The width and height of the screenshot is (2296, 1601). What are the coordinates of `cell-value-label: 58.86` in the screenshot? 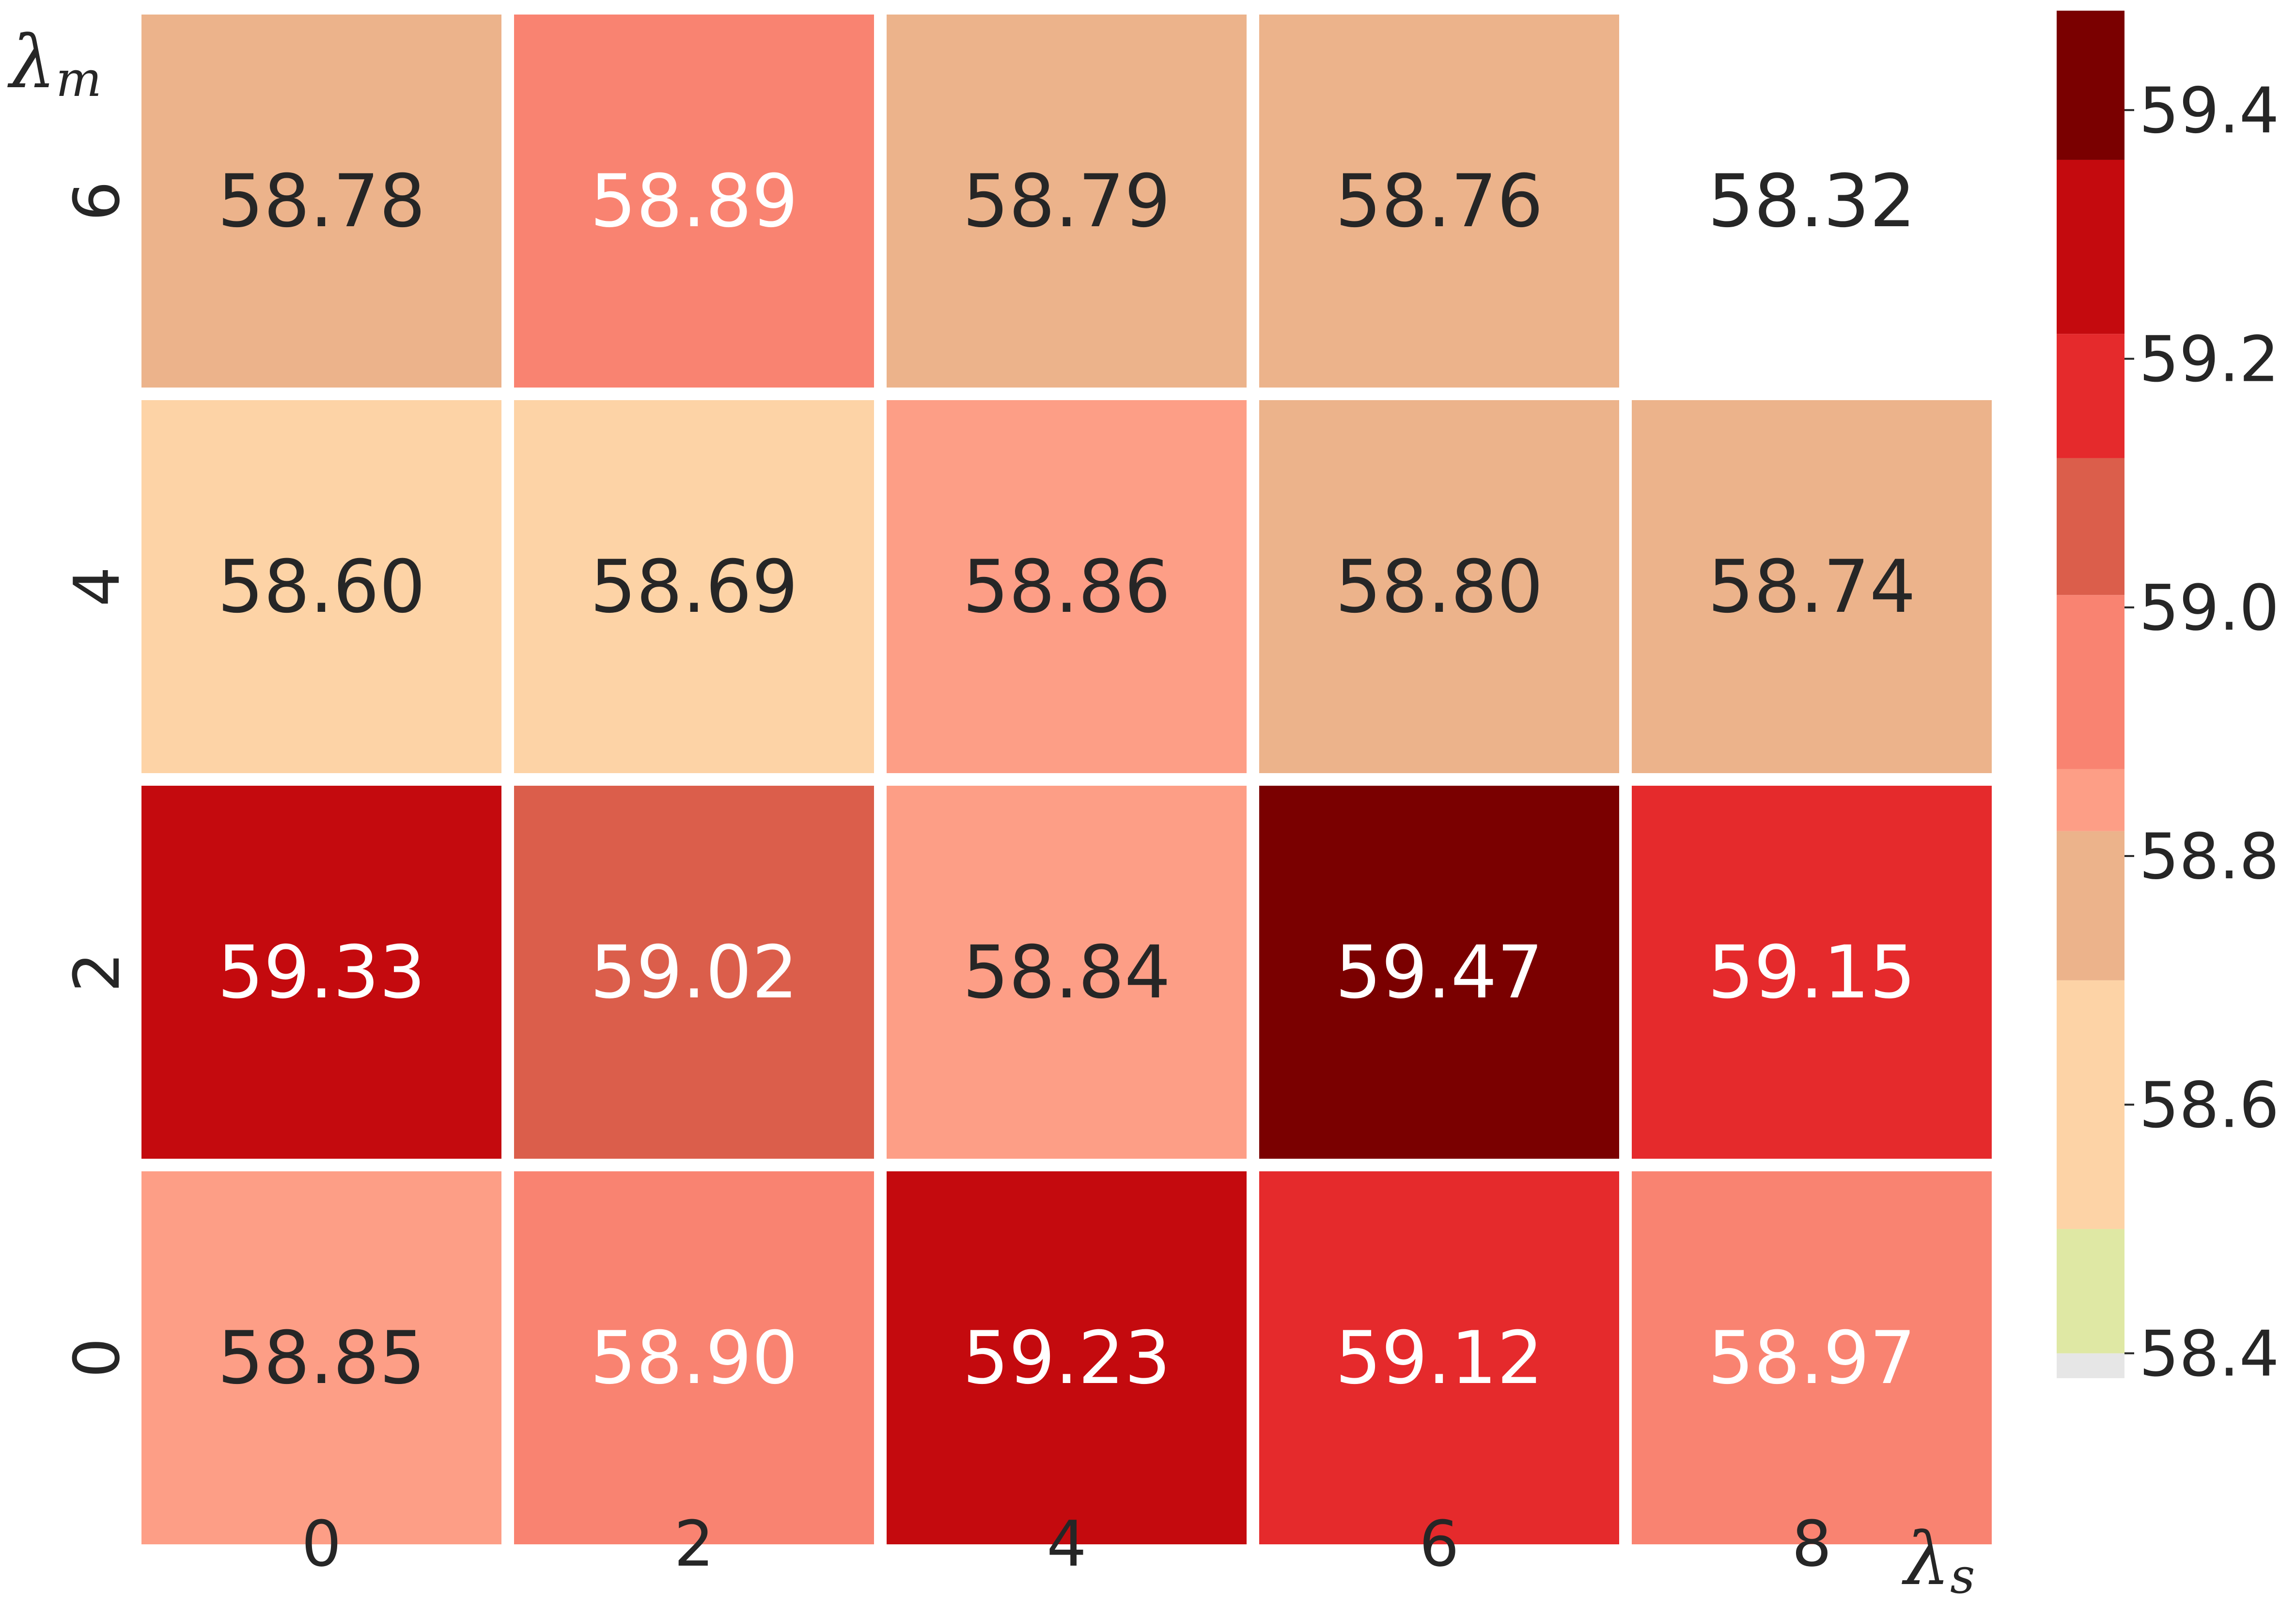 It's located at (1067, 587).